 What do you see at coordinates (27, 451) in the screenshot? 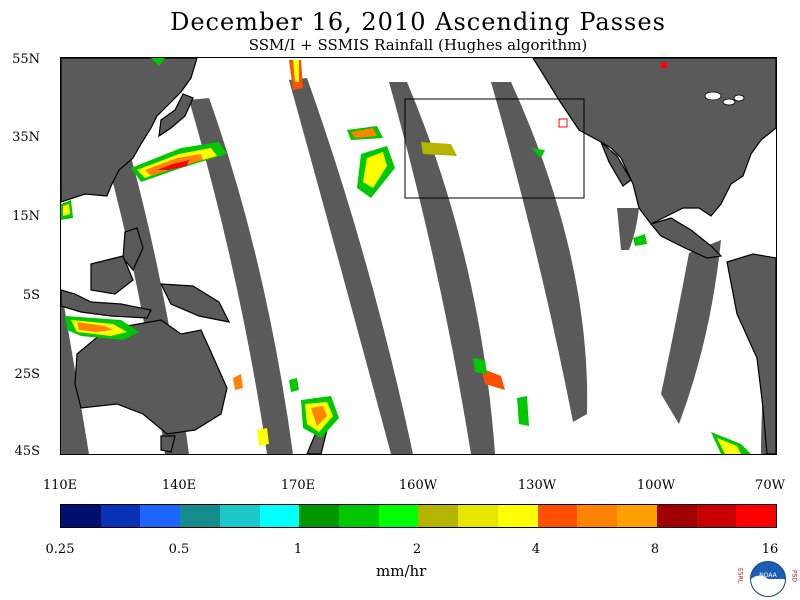
I see `lat-label-45s: 45S` at bounding box center [27, 451].